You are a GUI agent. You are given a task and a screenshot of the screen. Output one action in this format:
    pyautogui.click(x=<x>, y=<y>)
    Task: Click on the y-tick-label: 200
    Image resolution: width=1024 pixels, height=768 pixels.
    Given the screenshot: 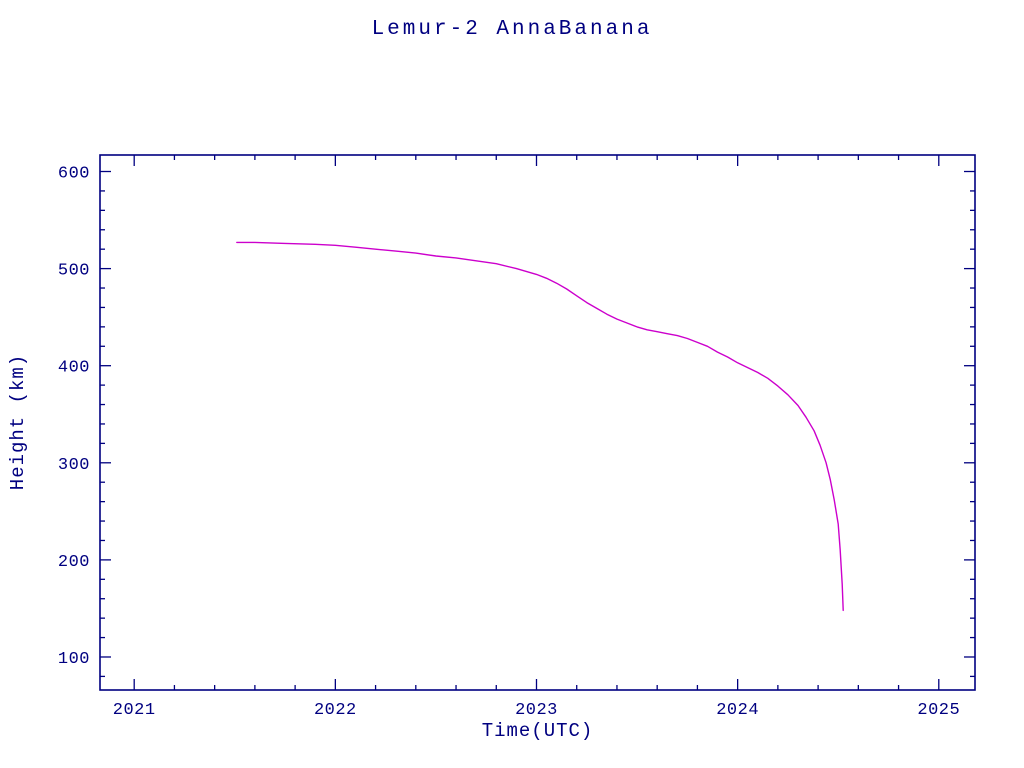 What is the action you would take?
    pyautogui.click(x=74, y=562)
    